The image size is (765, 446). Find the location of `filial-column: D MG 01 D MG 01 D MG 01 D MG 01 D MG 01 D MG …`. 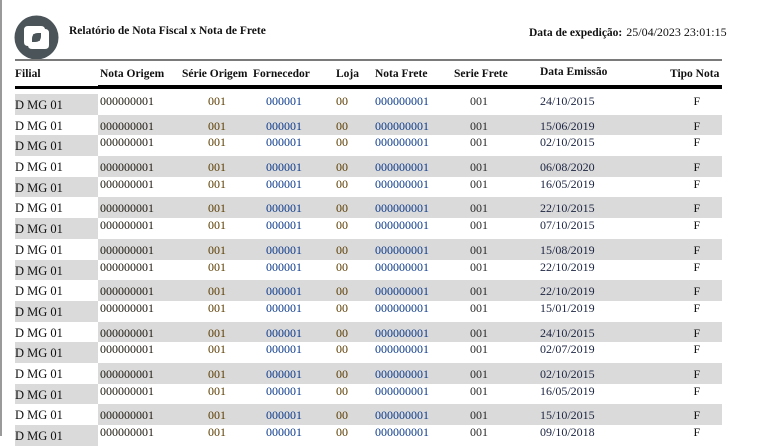

filial-column: D MG 01 D MG 01 D MG 01 D MG 01 D MG 01 D MG … is located at coordinates (56, 270).